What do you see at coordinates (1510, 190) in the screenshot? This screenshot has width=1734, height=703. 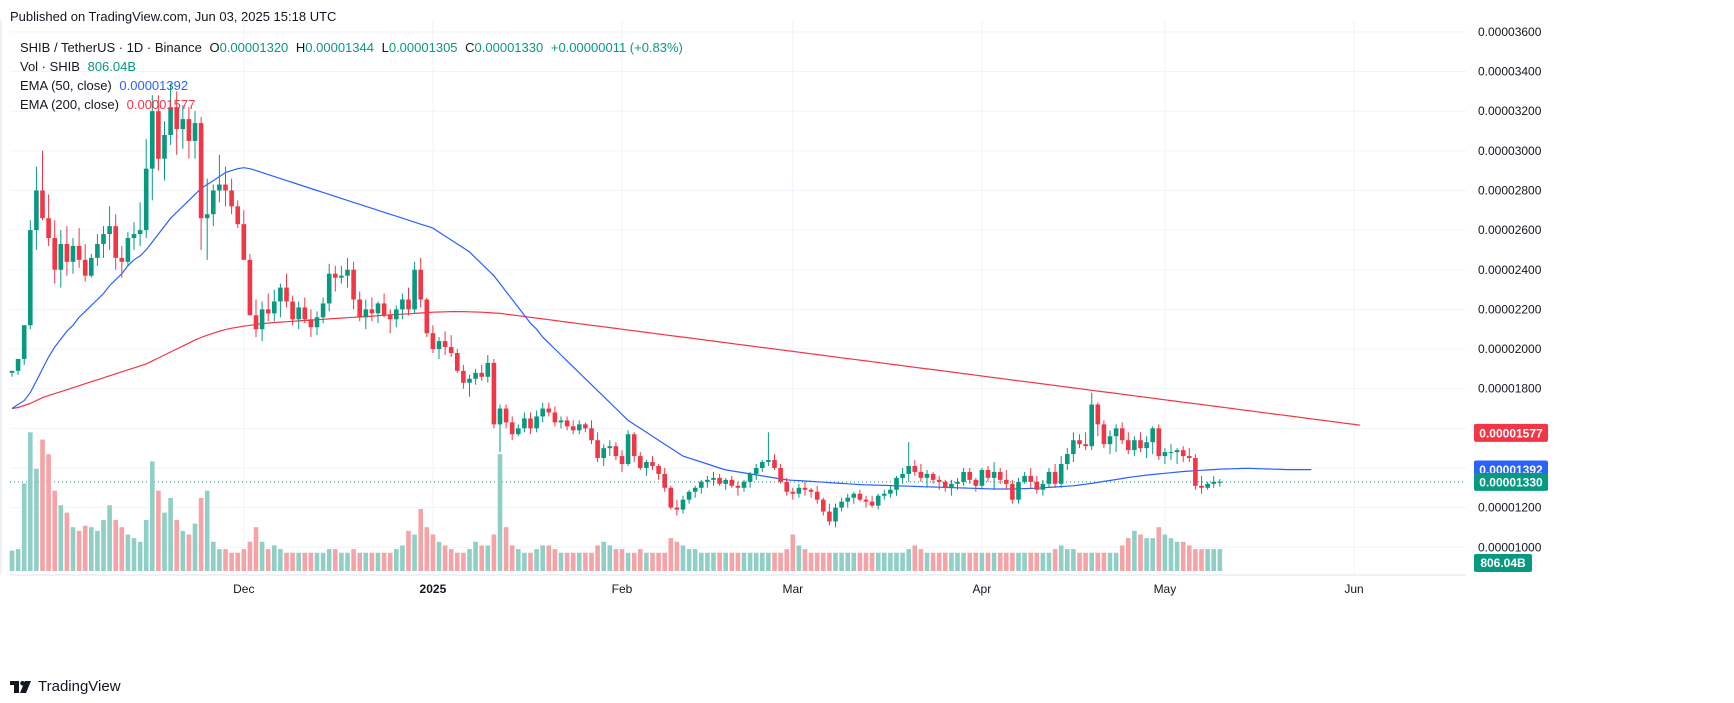 I see `y-tick-label: 0.00002800` at bounding box center [1510, 190].